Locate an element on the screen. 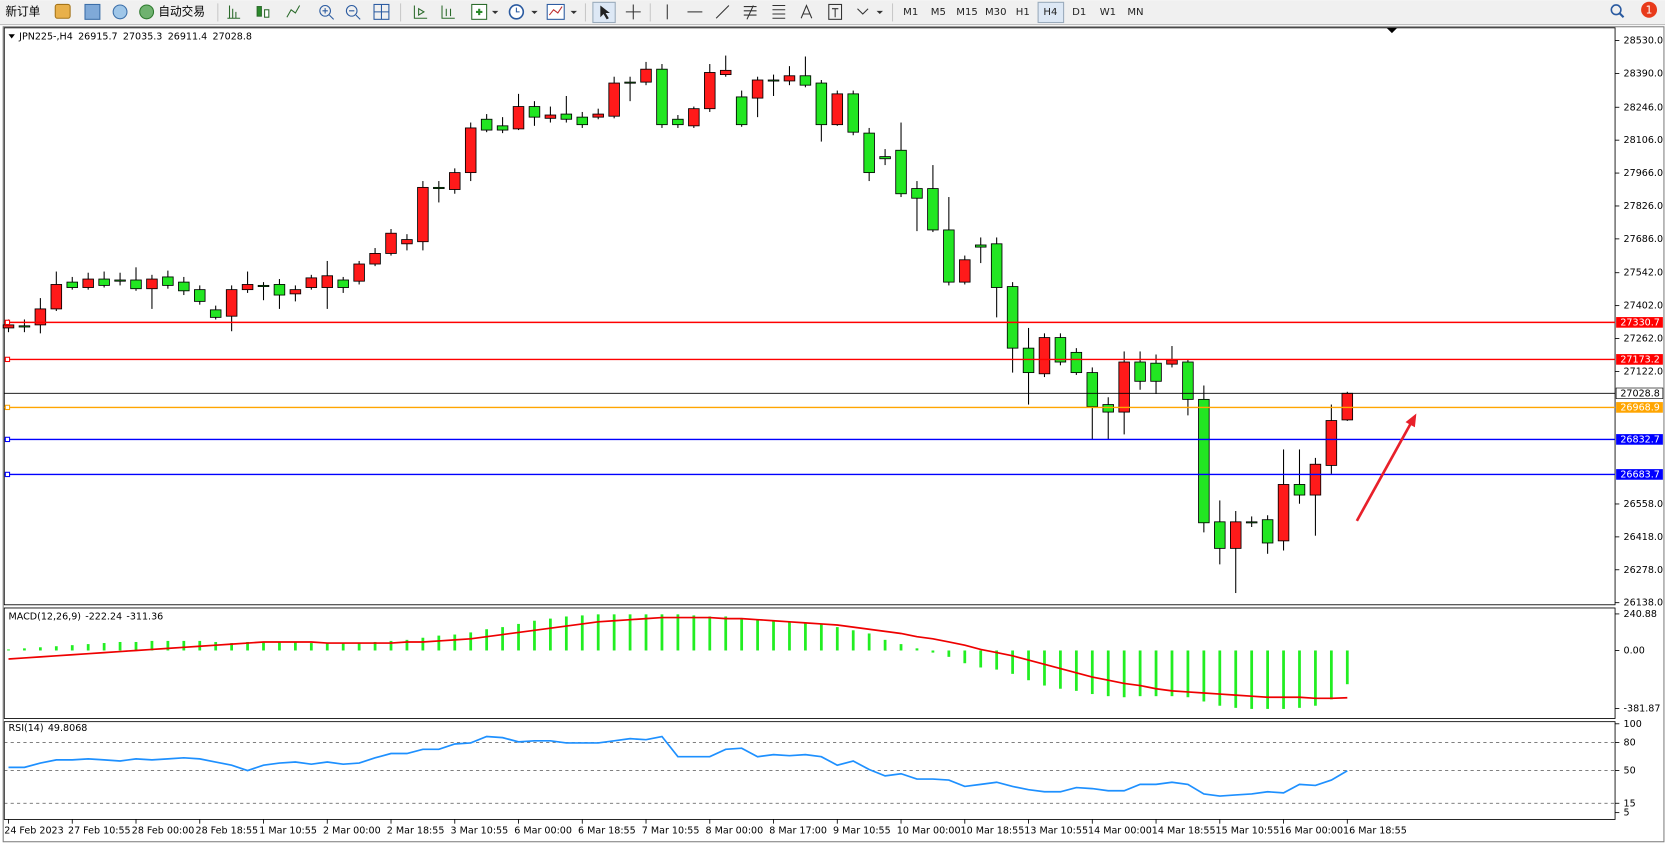 The image size is (1665, 843). chart-type-icons is located at coordinates (264, 12).